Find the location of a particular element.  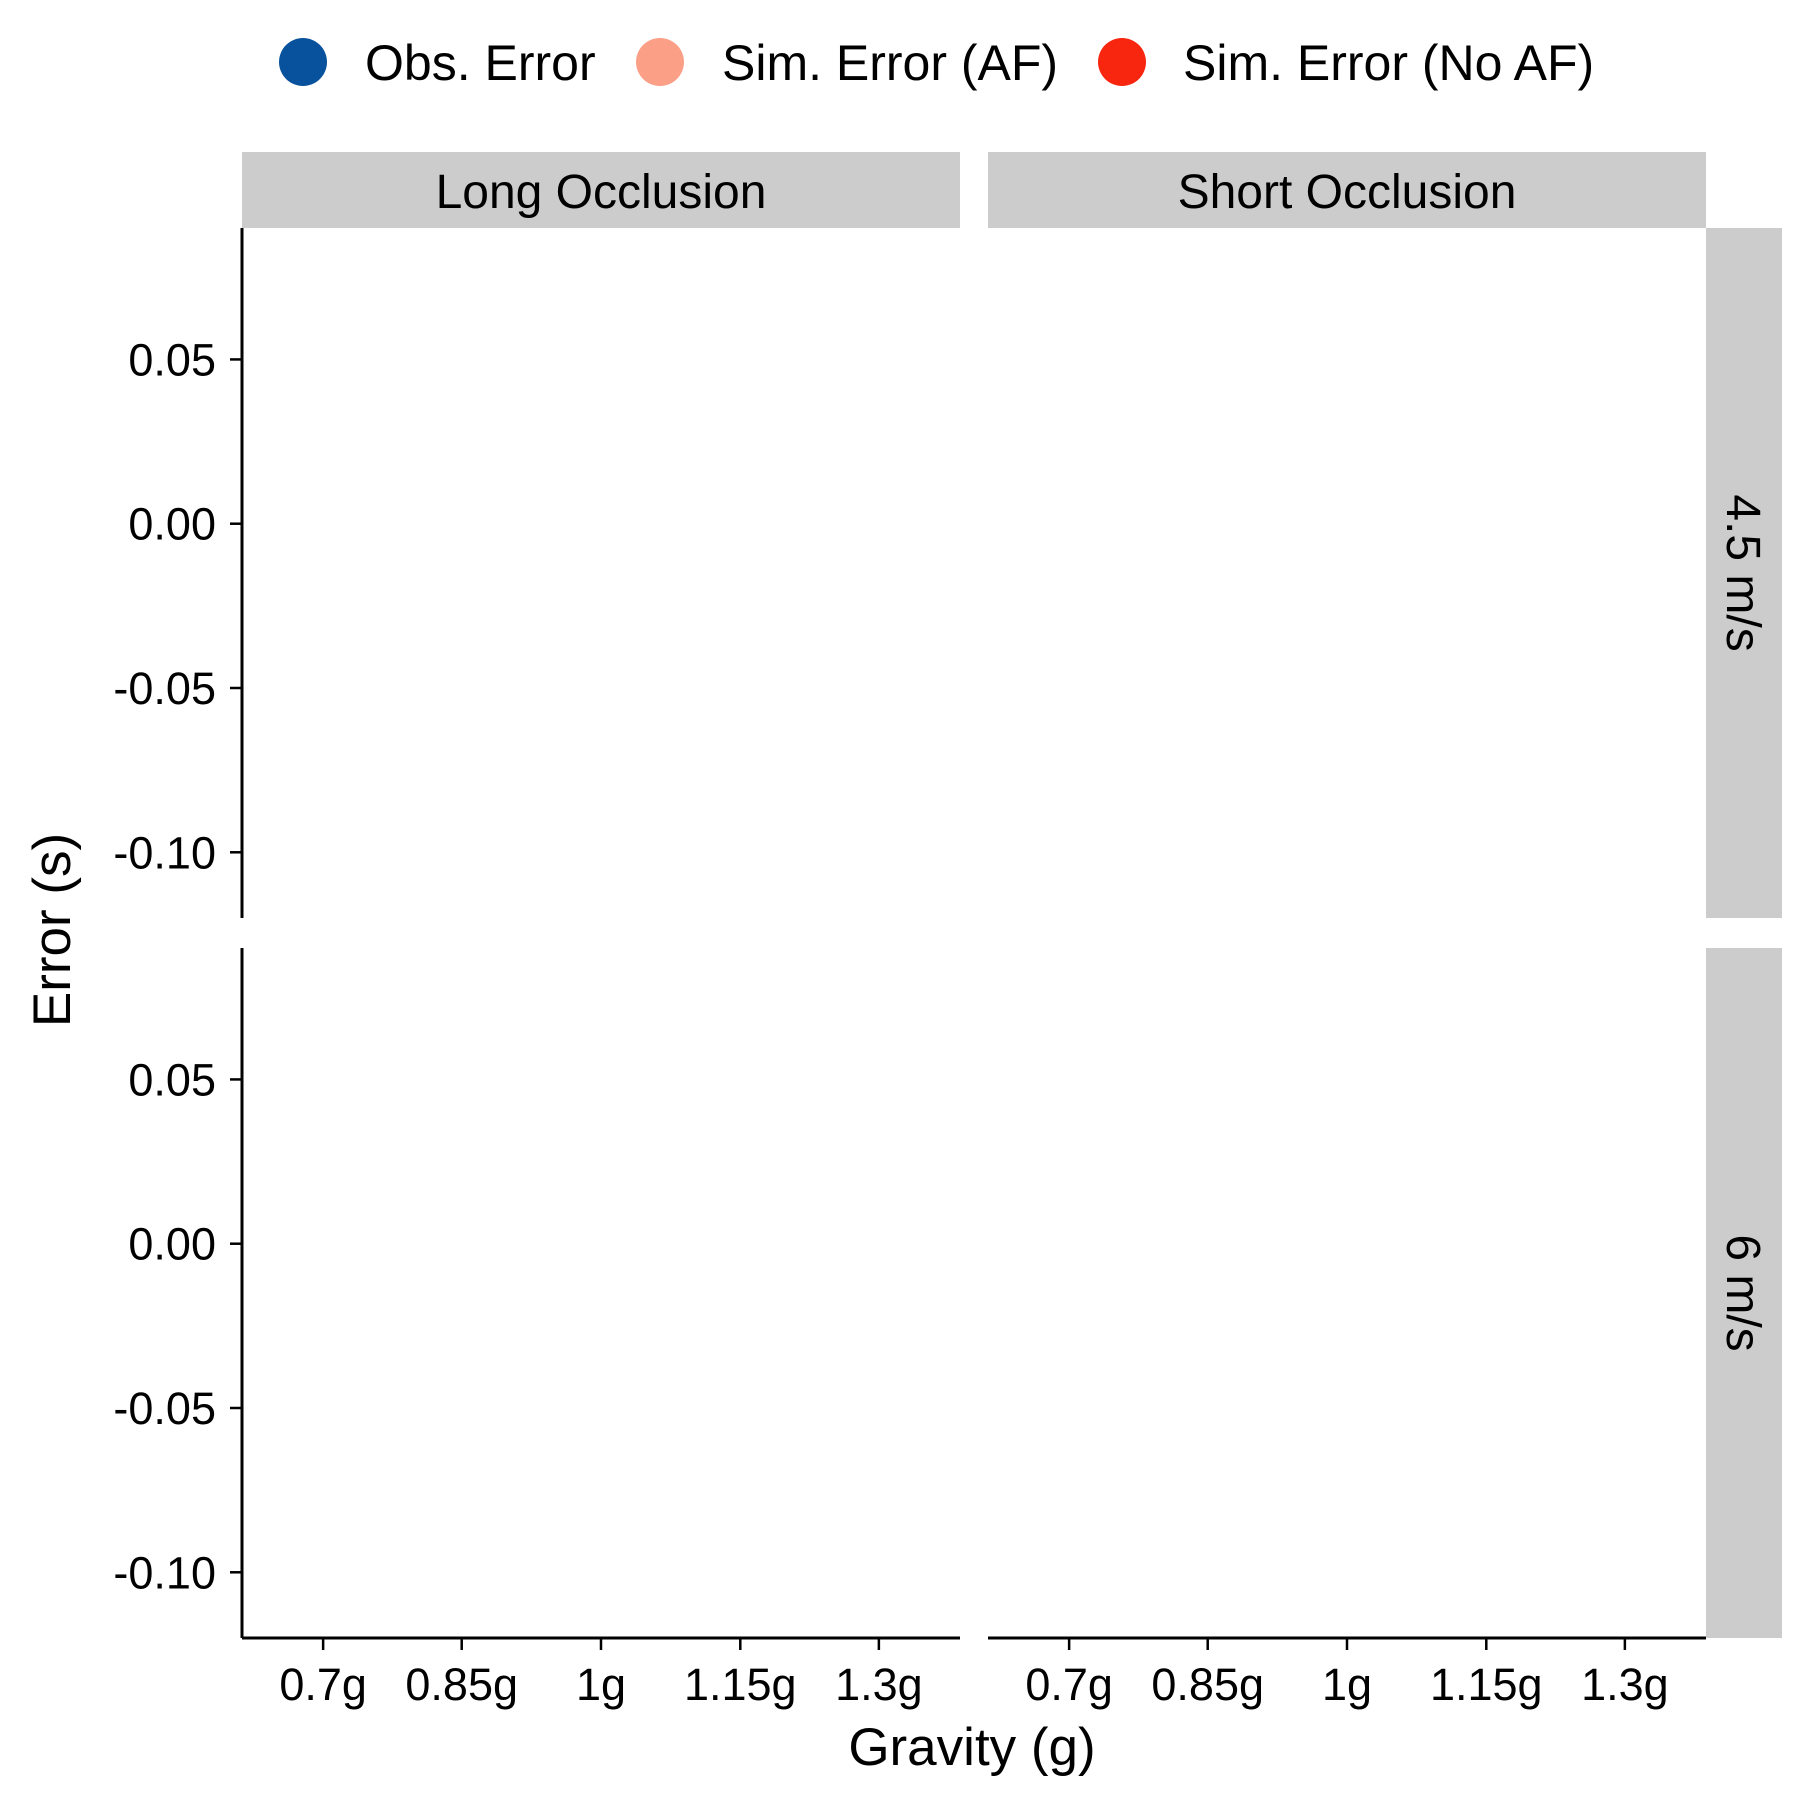

legend-item: Sim. Error (AF) is located at coordinates (847, 63).